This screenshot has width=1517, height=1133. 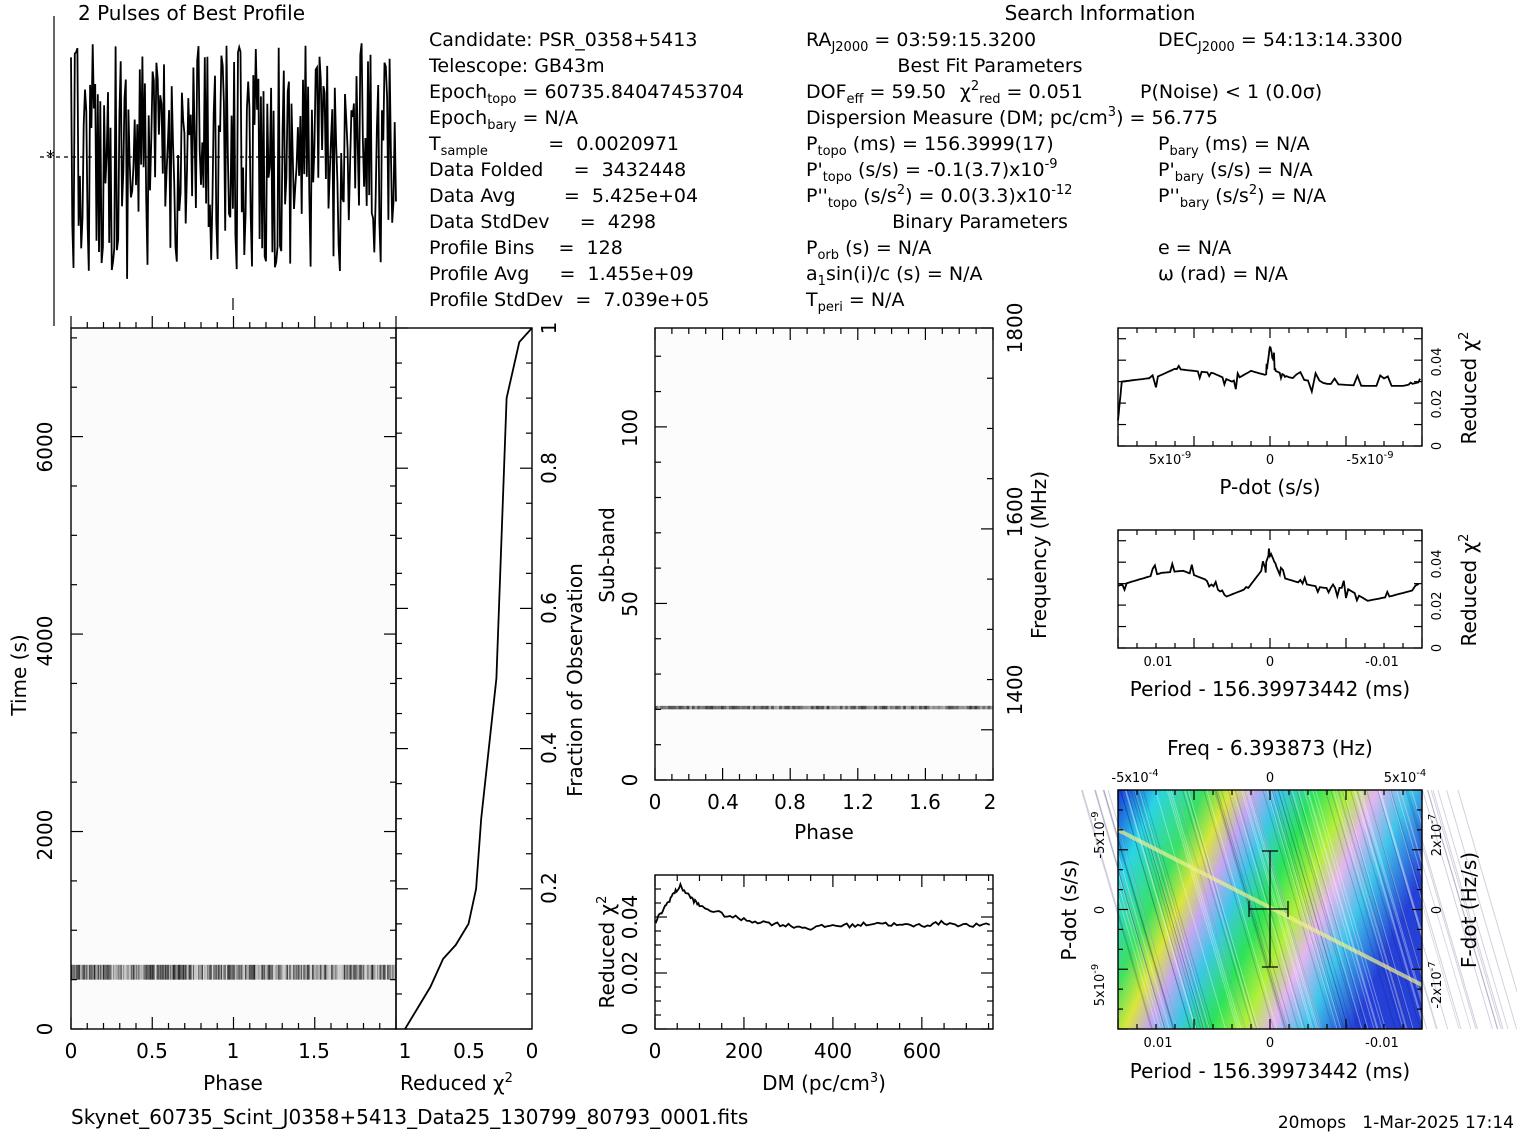 I want to click on svg-text: Pbary (ms) = N/A, so click(x=1234, y=146).